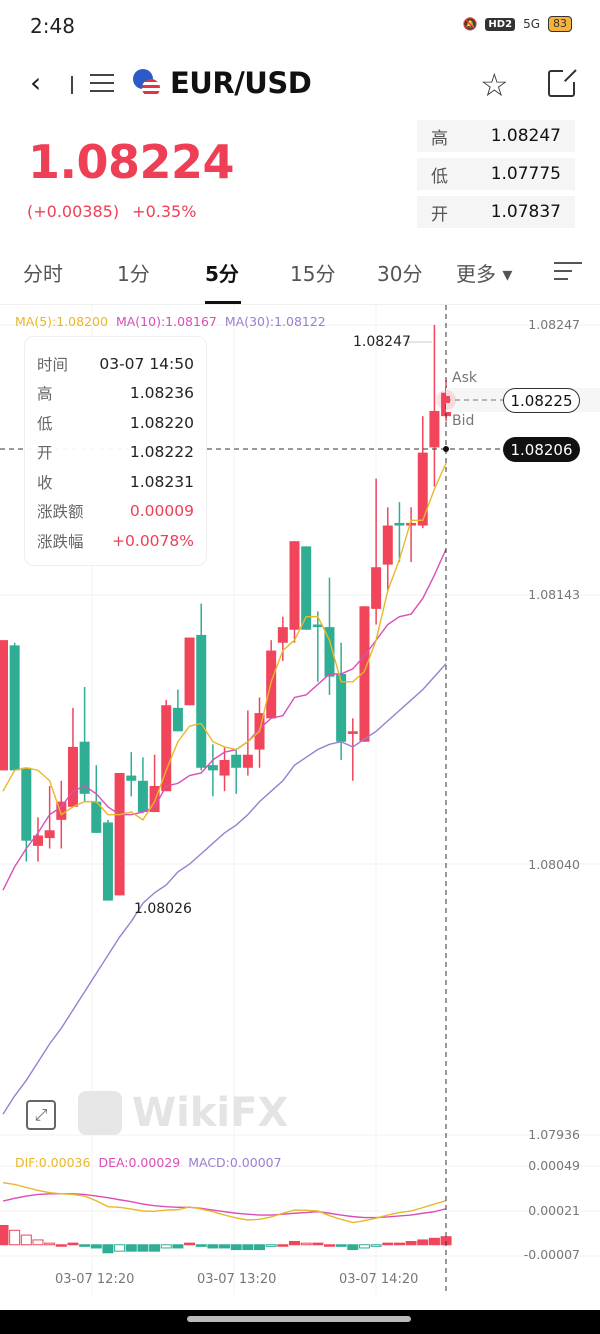 The height and width of the screenshot is (1334, 600). I want to click on ask-marker, so click(445, 399).